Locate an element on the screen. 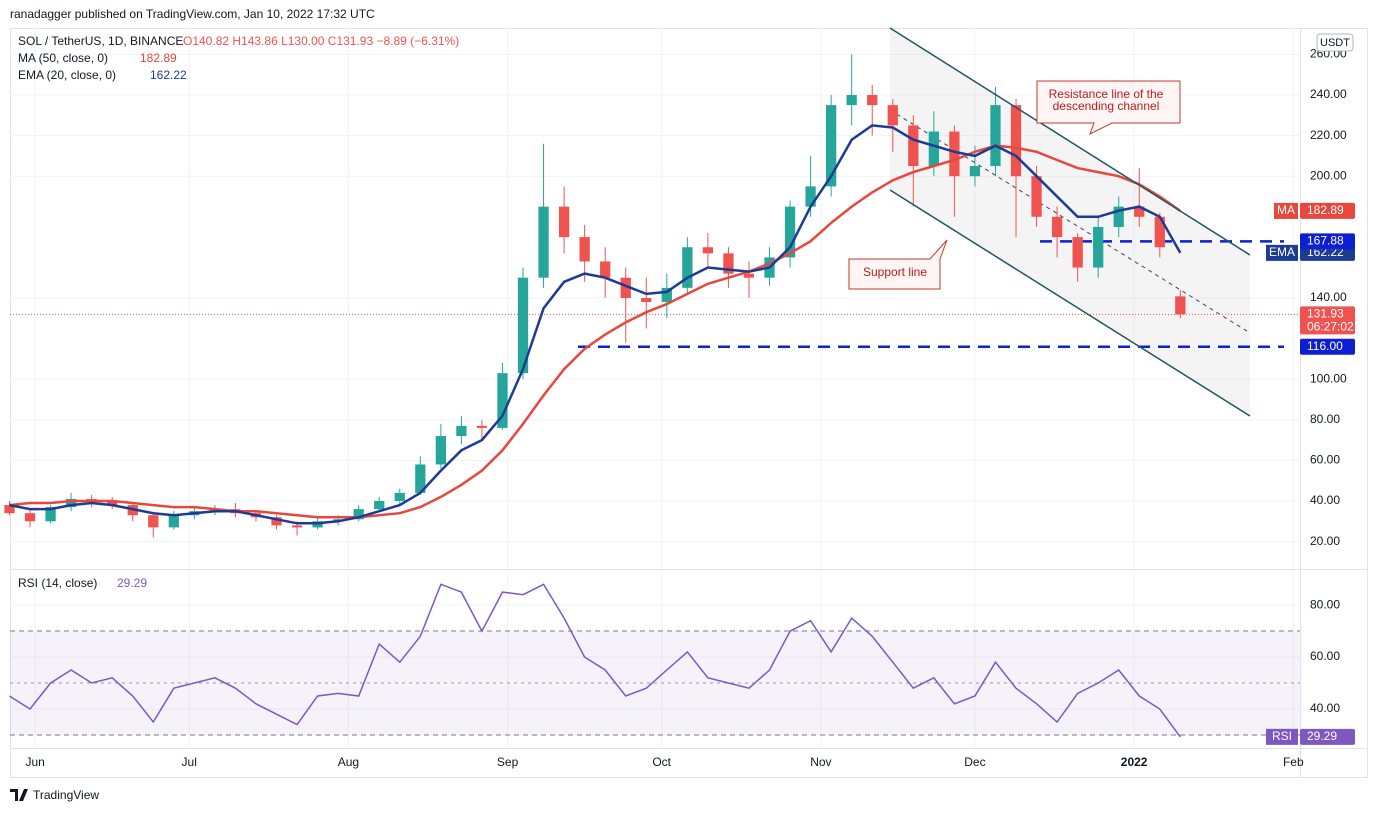  legend-name: MA (50, close, 0) is located at coordinates (63, 58).